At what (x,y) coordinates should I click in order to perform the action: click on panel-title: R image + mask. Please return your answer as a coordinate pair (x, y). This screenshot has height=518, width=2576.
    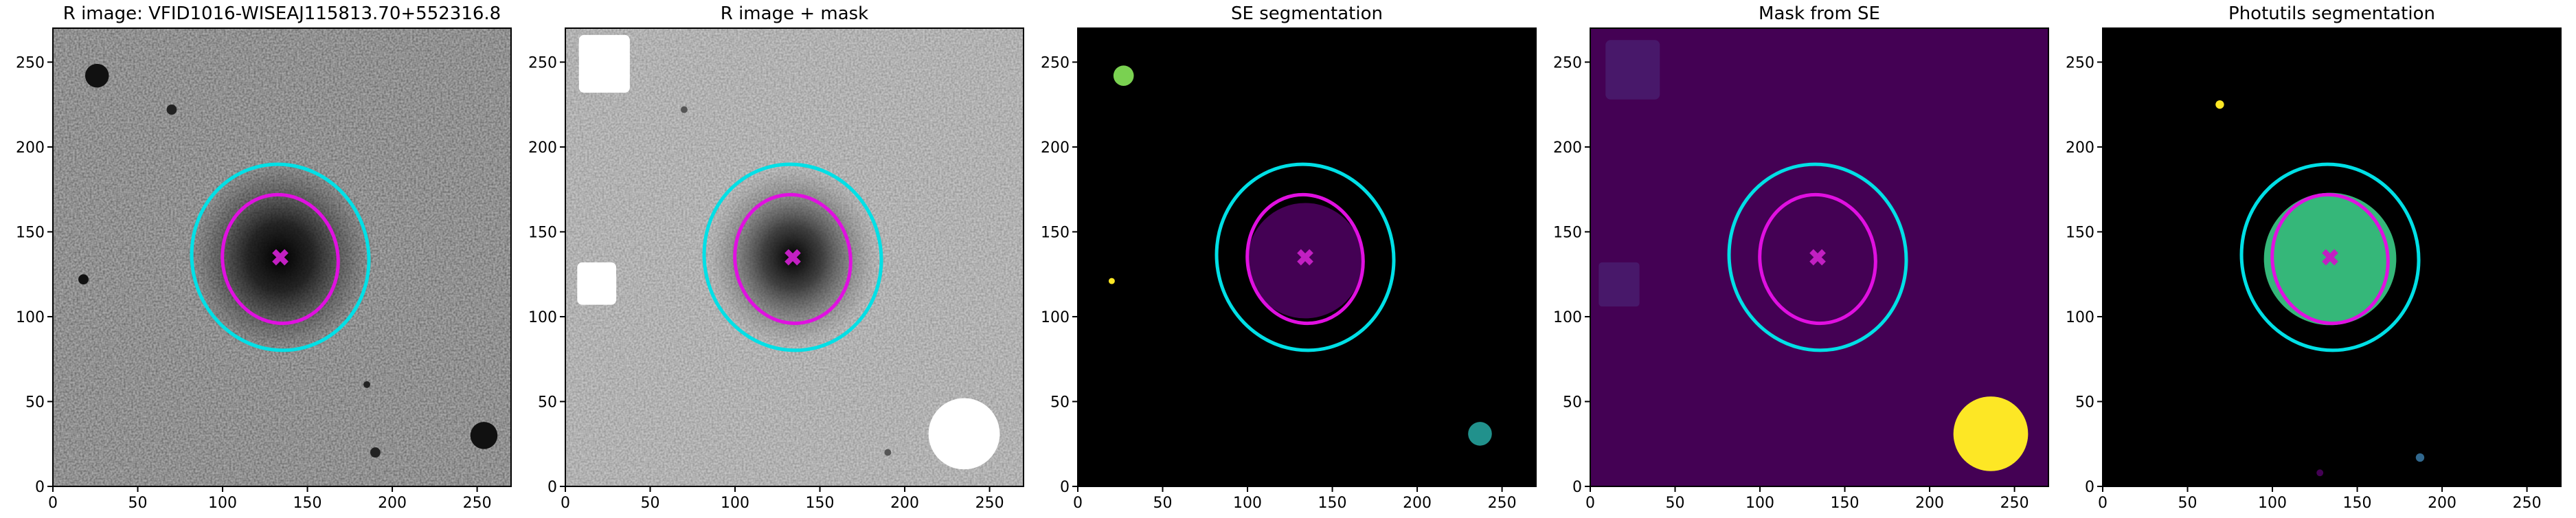
    Looking at the image, I should click on (795, 13).